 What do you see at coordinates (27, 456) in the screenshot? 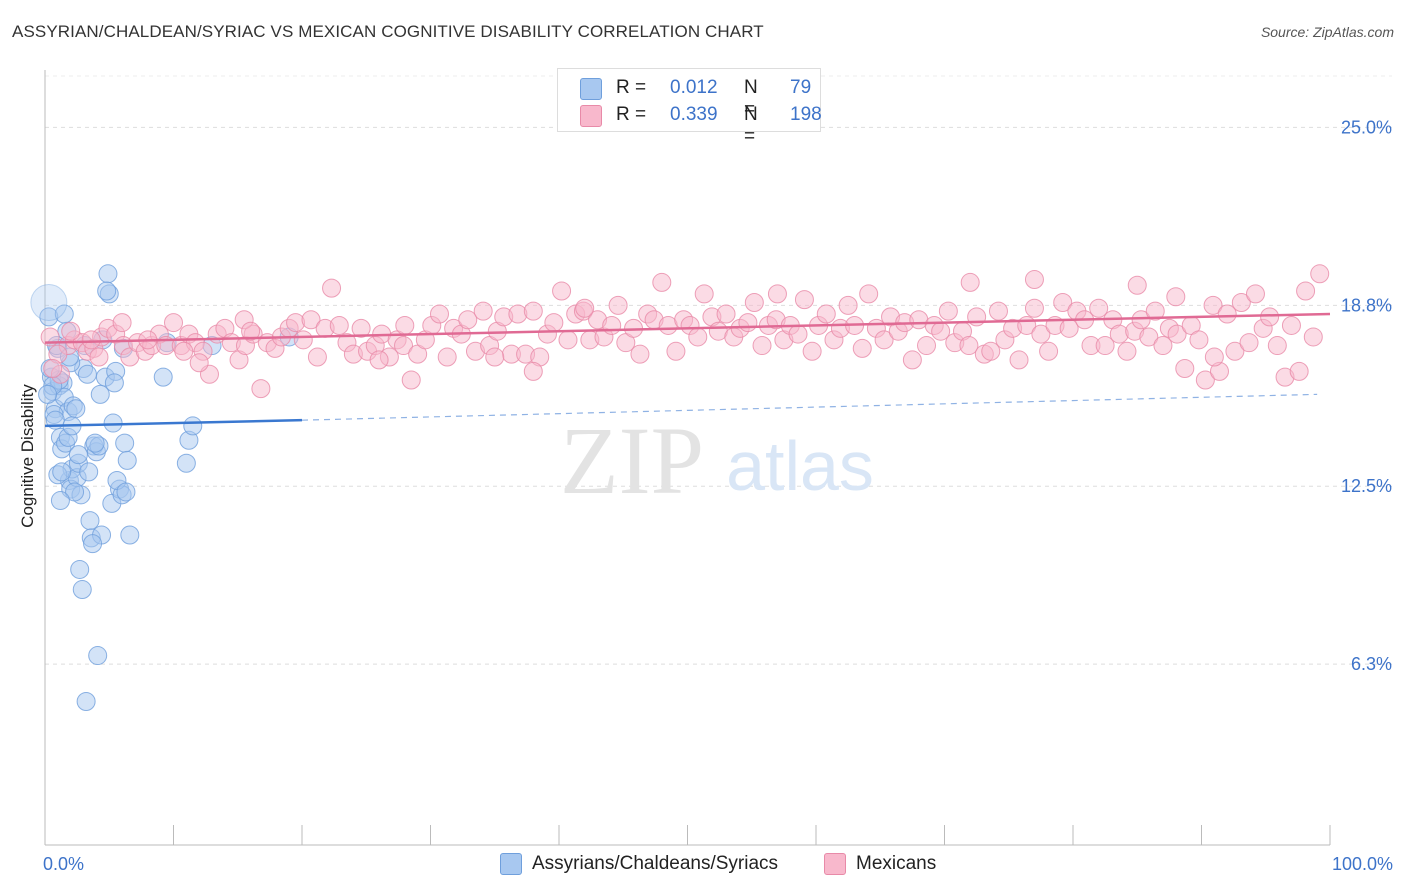
I see `y-axis-label: Cognitive Disability` at bounding box center [27, 456].